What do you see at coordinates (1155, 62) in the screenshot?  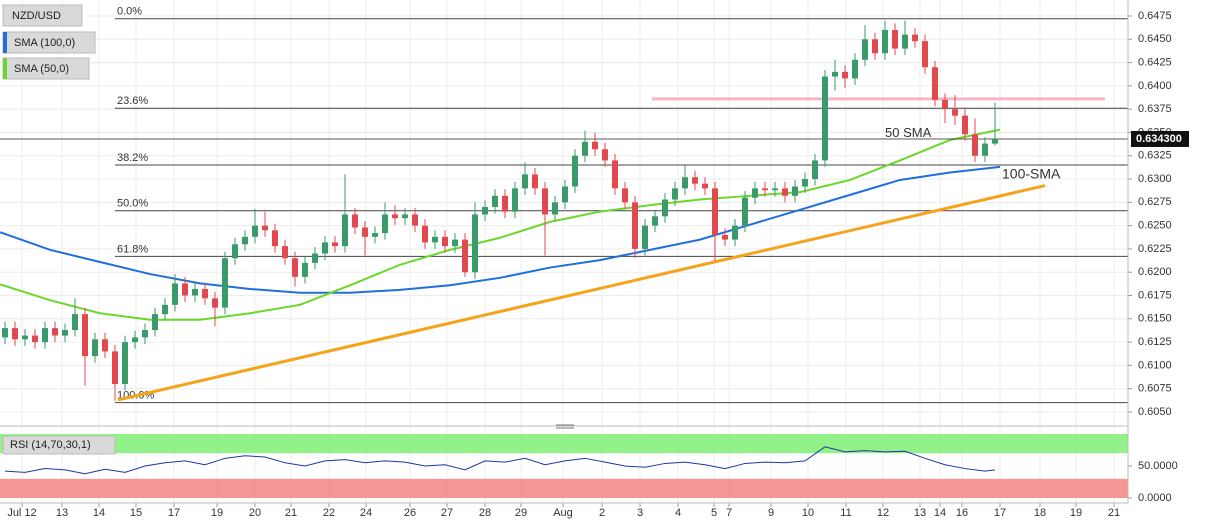 I see `y-tick-label: 0.6425` at bounding box center [1155, 62].